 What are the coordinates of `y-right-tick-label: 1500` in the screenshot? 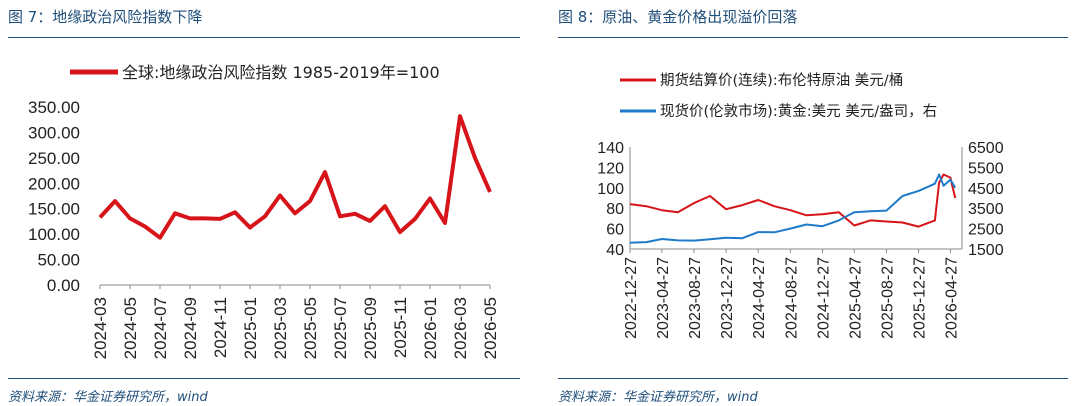 It's located at (986, 250).